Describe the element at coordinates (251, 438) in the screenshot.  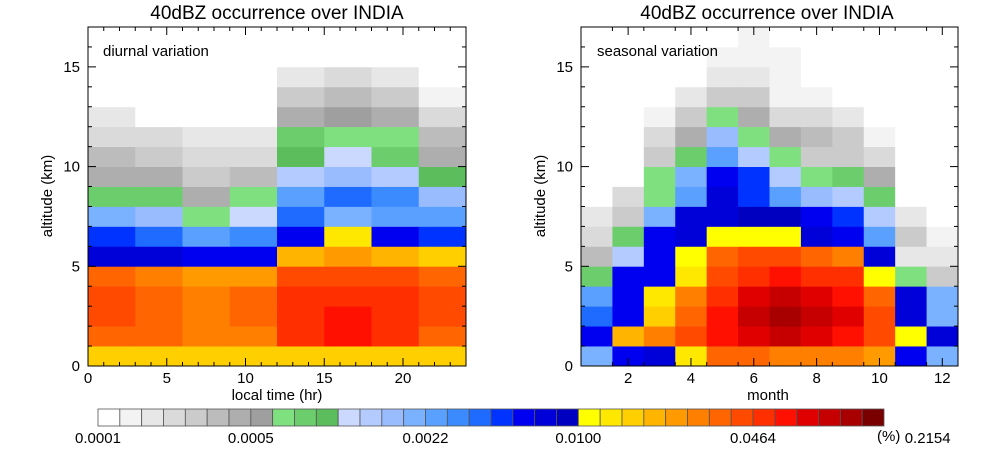
I see `colorbar-tick-label: 0.0005` at that location.